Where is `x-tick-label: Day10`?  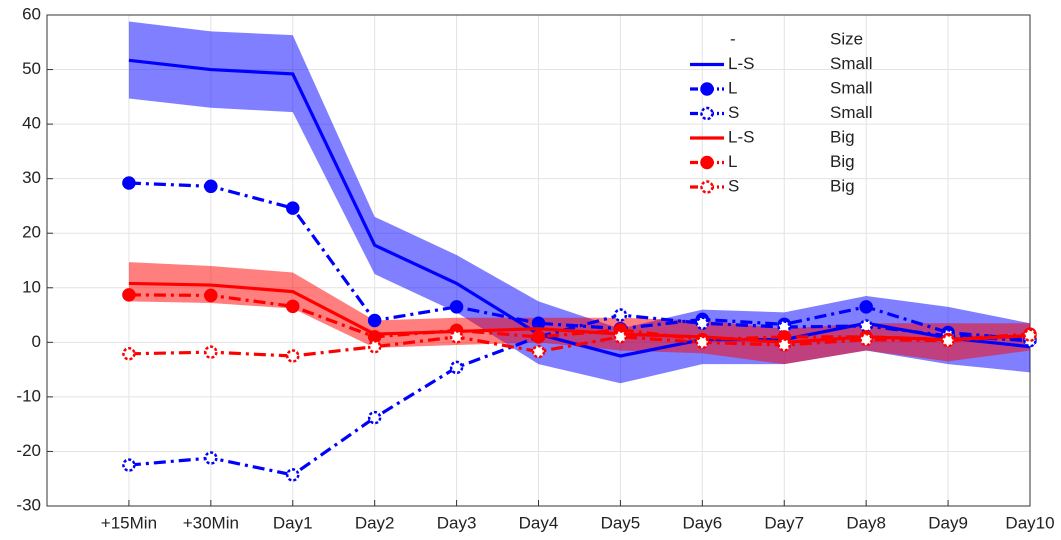 x-tick-label: Day10 is located at coordinates (1029, 522).